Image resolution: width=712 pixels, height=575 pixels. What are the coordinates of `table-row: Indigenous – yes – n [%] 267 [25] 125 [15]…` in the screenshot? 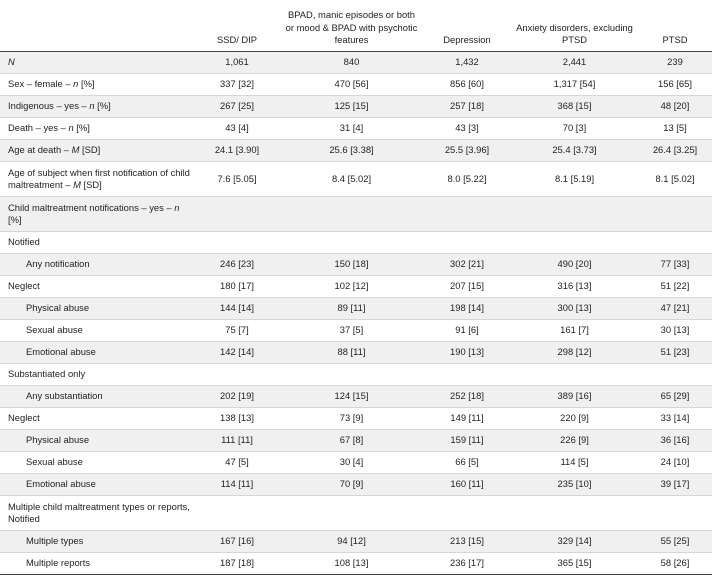 It's located at (356, 106).